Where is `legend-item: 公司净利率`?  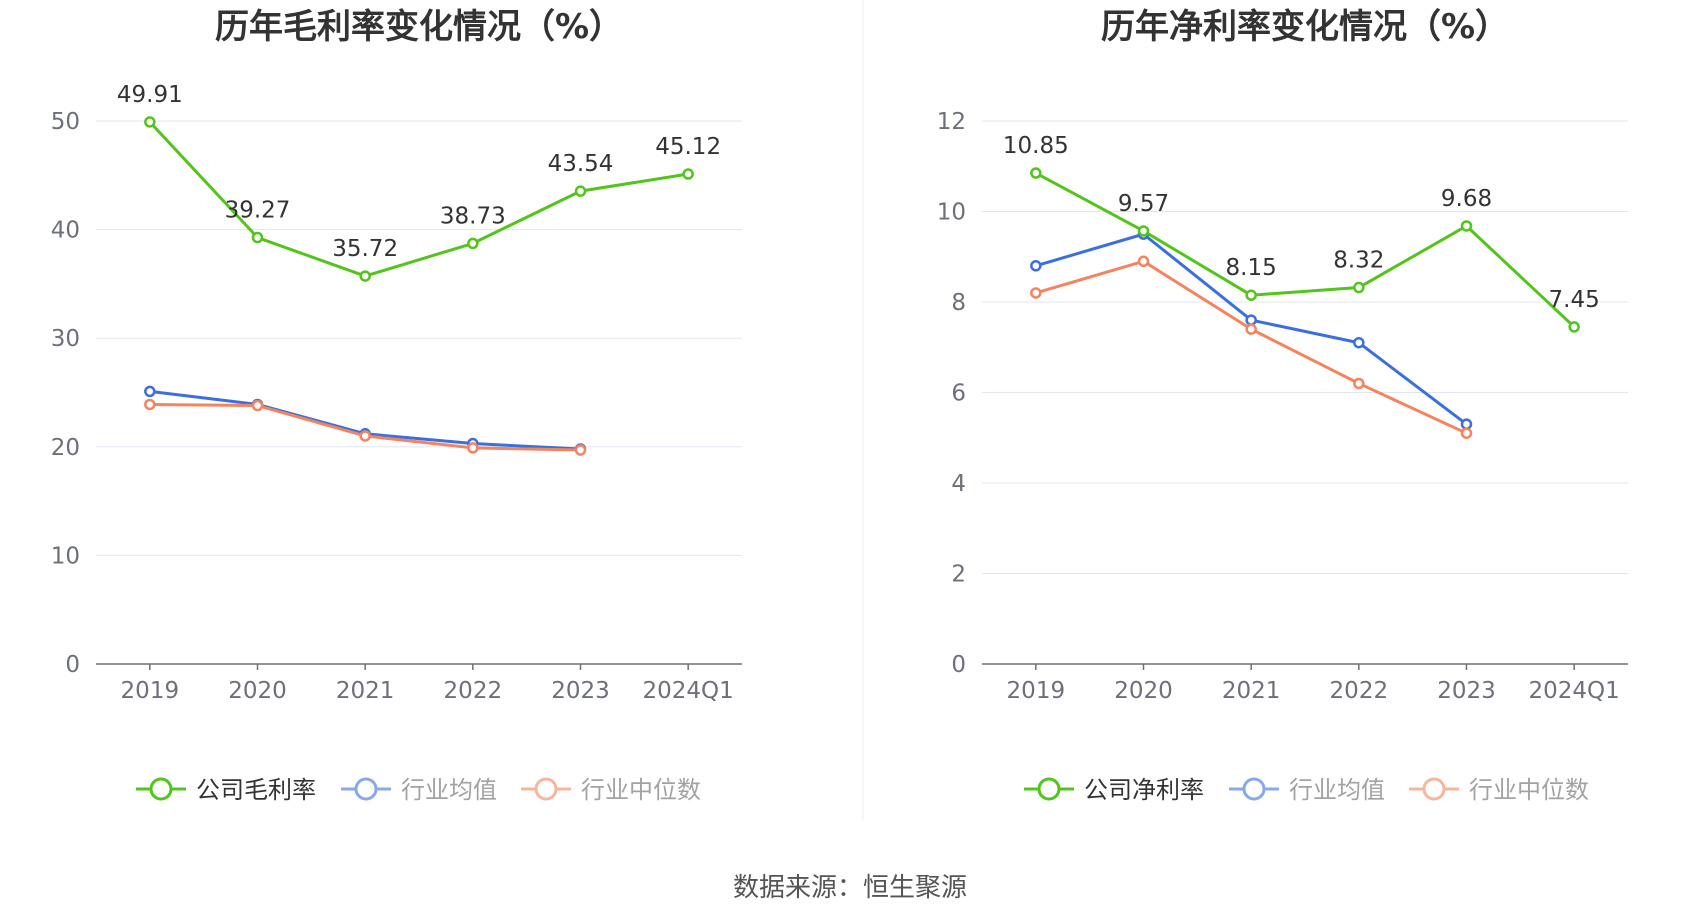
legend-item: 公司净利率 is located at coordinates (1114, 790).